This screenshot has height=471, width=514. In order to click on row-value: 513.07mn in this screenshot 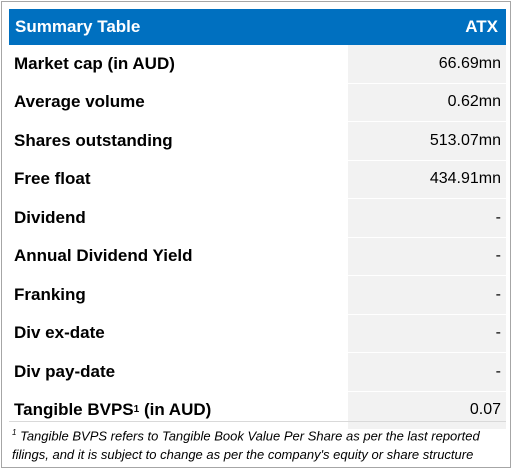, I will do `click(427, 141)`.